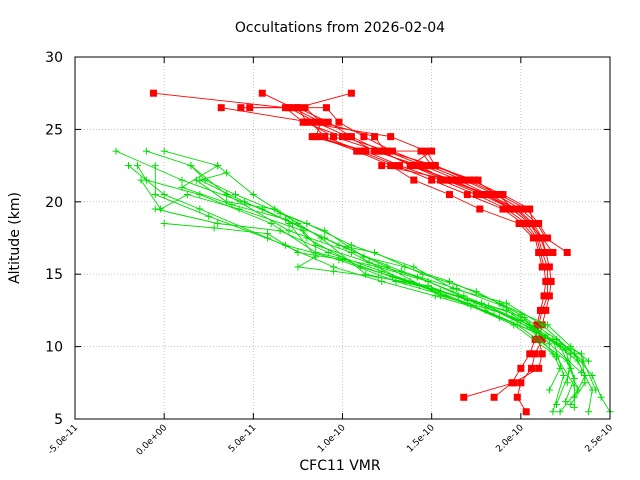 The width and height of the screenshot is (640, 480). What do you see at coordinates (340, 466) in the screenshot?
I see `x-axis-label: CFC11 VMR` at bounding box center [340, 466].